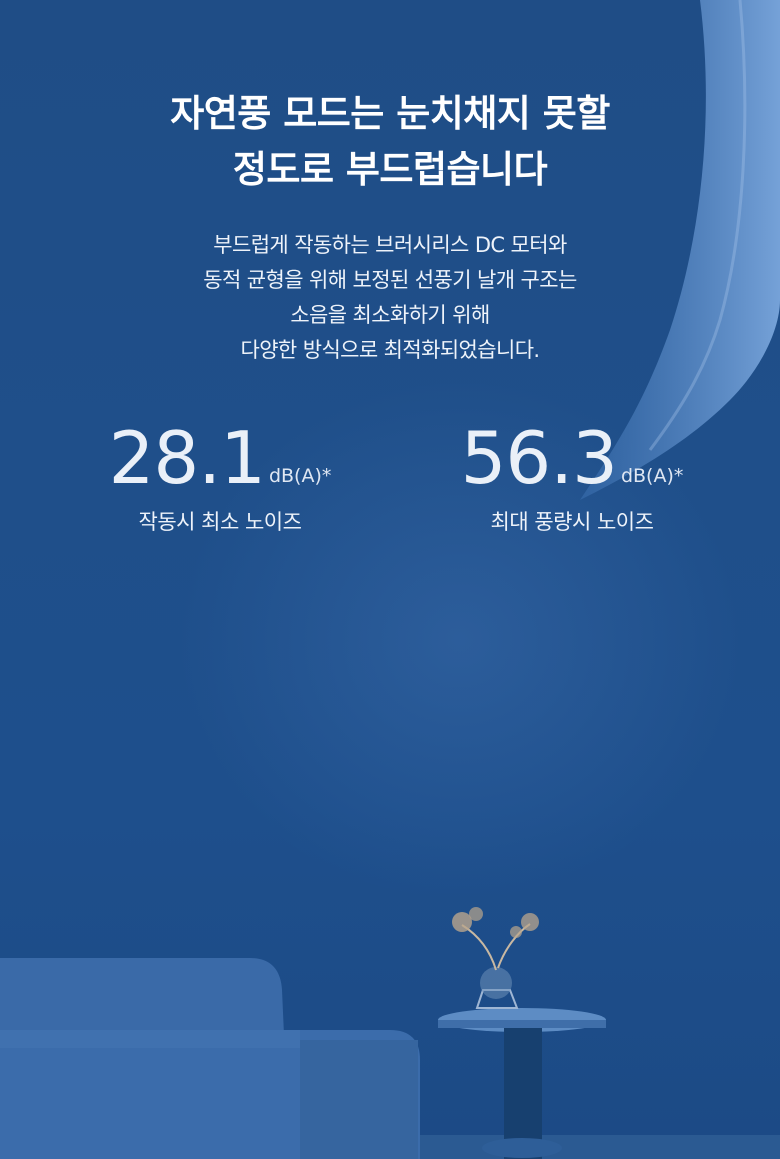 The height and width of the screenshot is (1159, 780). What do you see at coordinates (495, 958) in the screenshot?
I see `vase-plant-illustration` at bounding box center [495, 958].